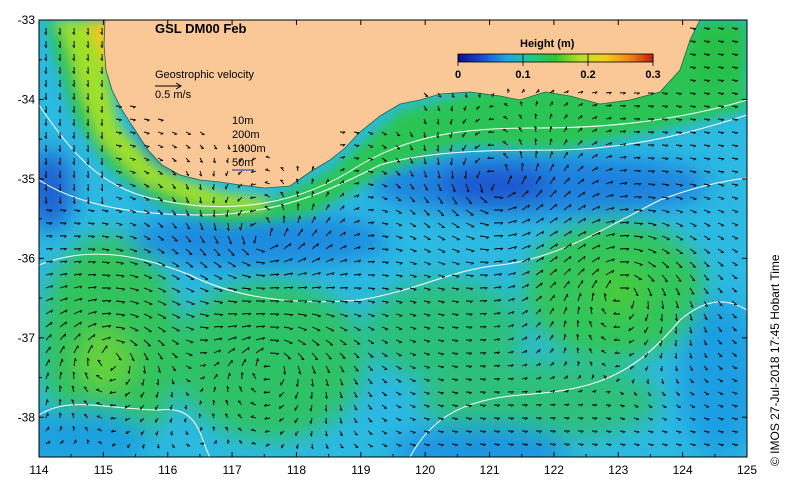  Describe the element at coordinates (554, 470) in the screenshot. I see `x-tick-label: 122` at that location.